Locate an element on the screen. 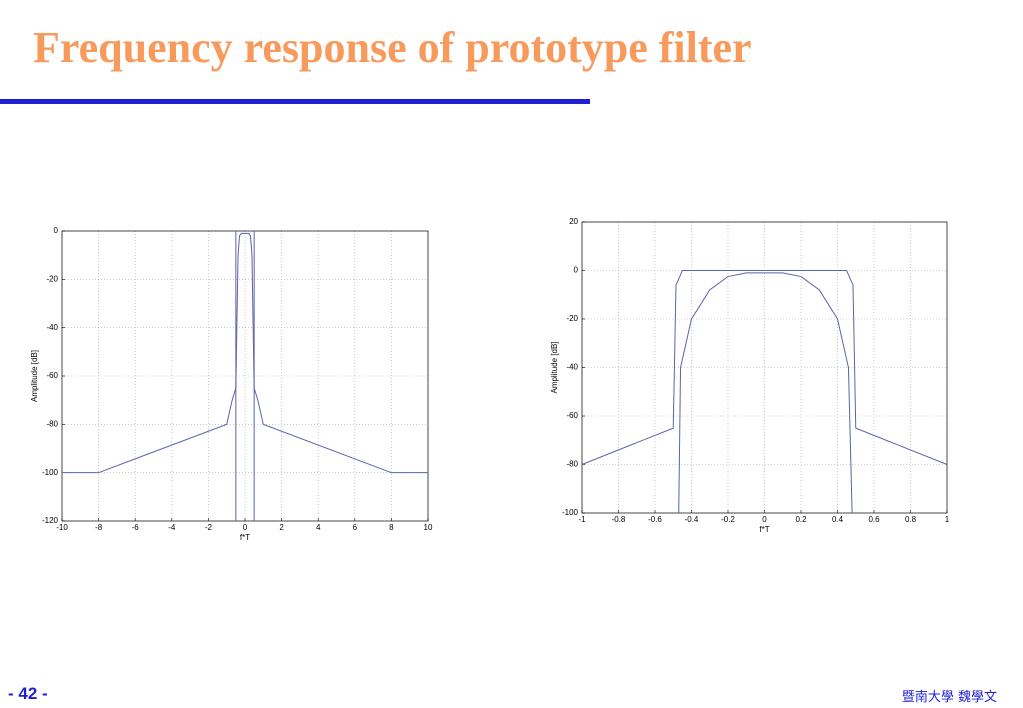 The width and height of the screenshot is (1023, 708). title-rule is located at coordinates (295, 101).